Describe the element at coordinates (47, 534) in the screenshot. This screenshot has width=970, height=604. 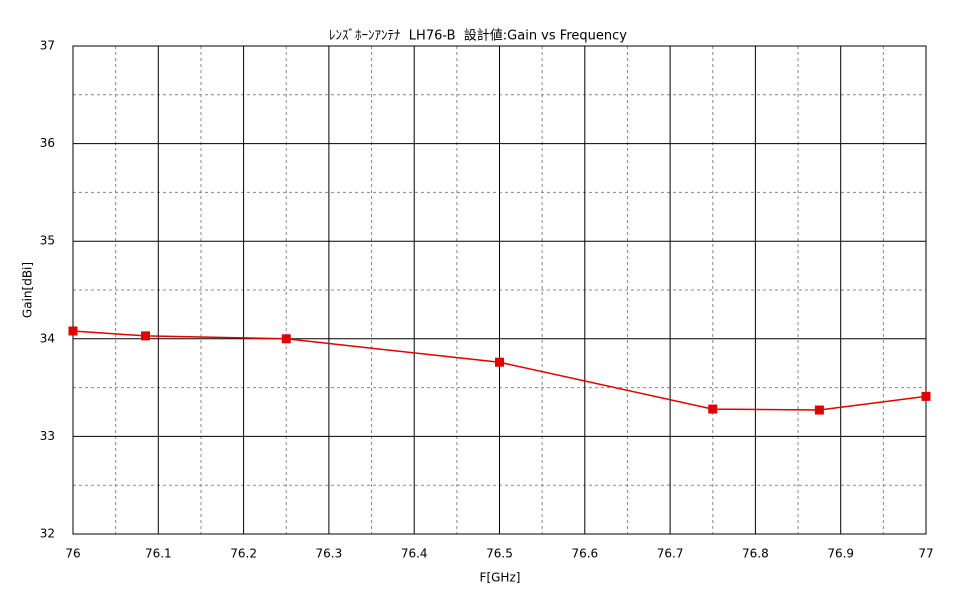
I see `y-tick-label: 32` at that location.